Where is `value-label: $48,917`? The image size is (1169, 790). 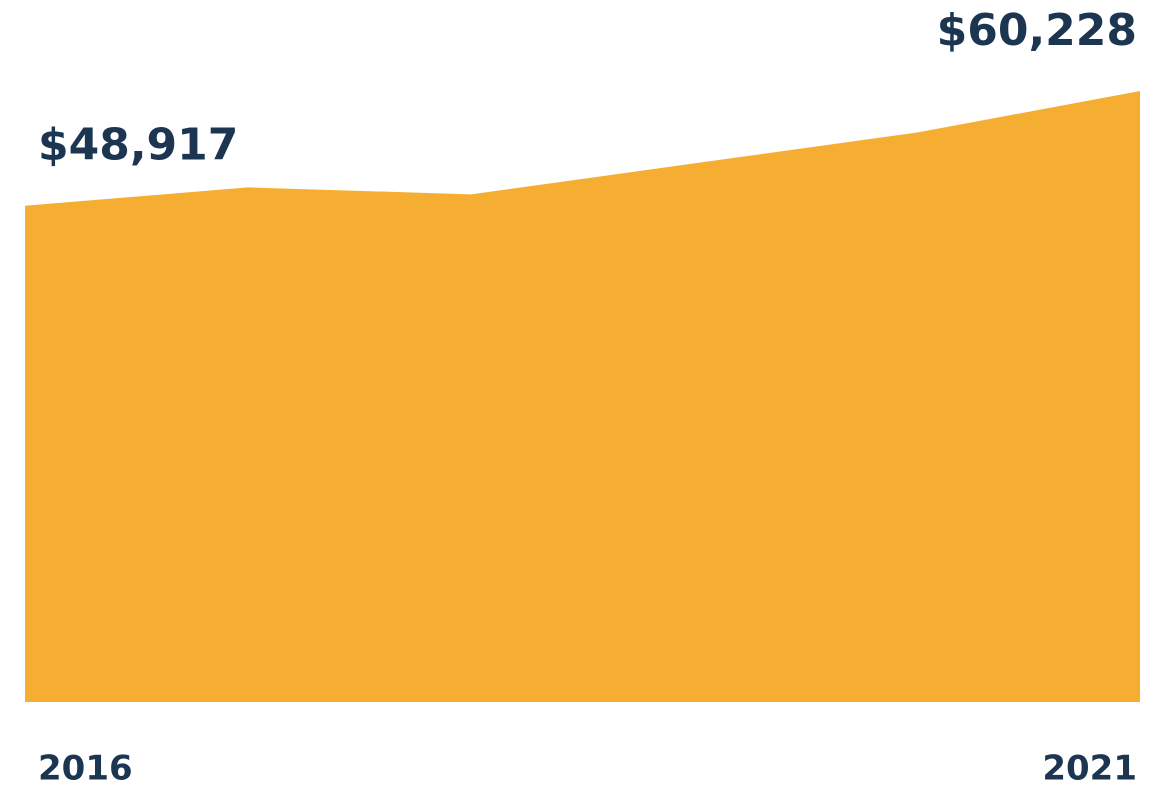 value-label: $48,917 is located at coordinates (138, 145).